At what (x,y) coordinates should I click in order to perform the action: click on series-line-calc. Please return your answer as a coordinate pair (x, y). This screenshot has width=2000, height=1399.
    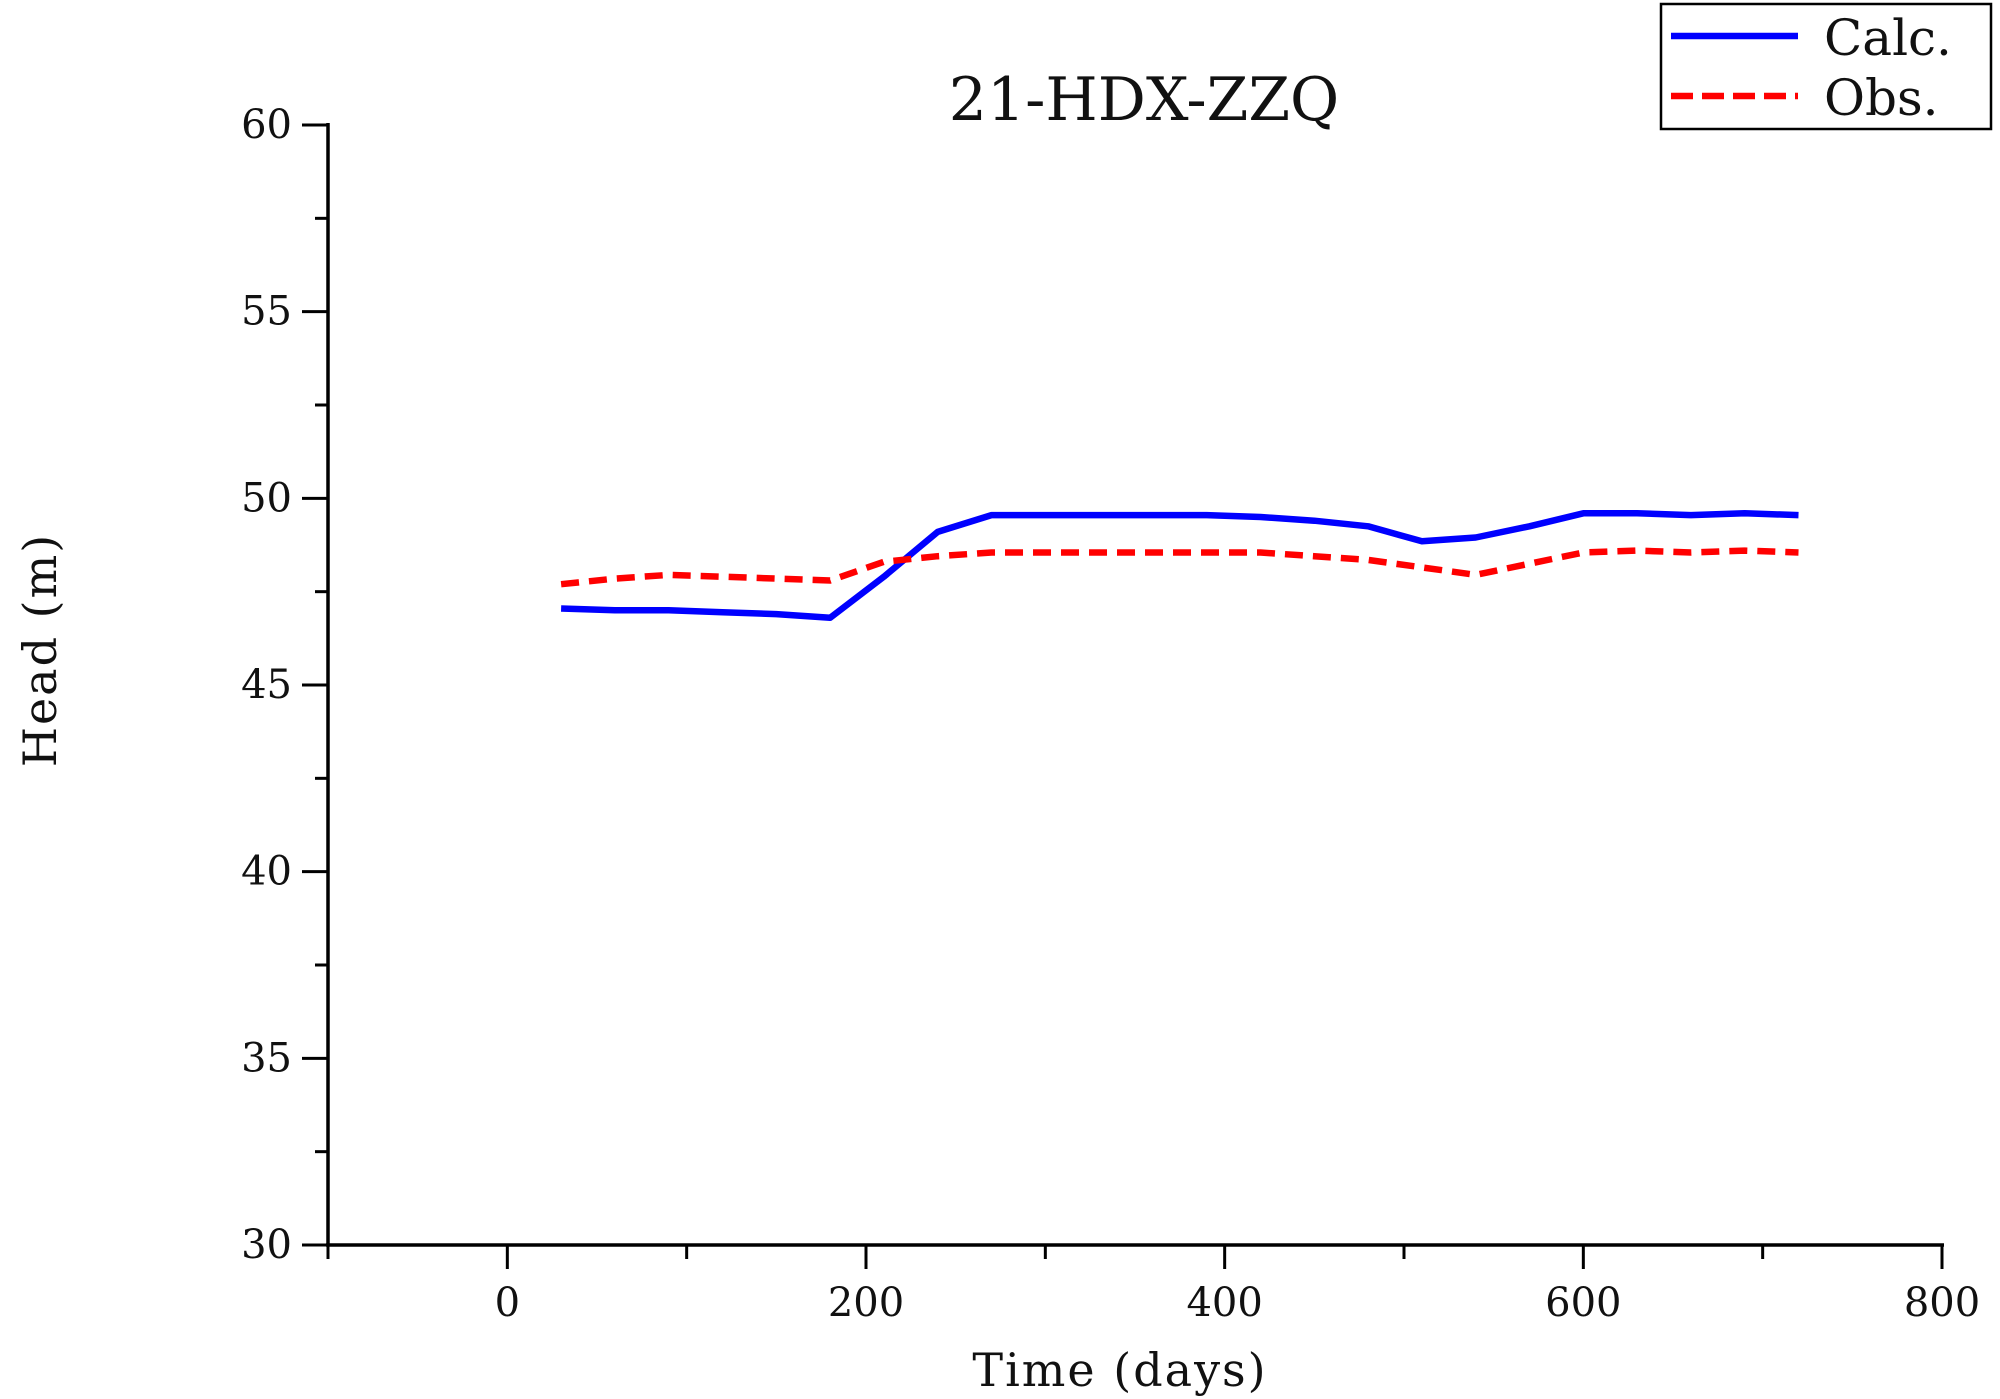
    Looking at the image, I should click on (1179, 566).